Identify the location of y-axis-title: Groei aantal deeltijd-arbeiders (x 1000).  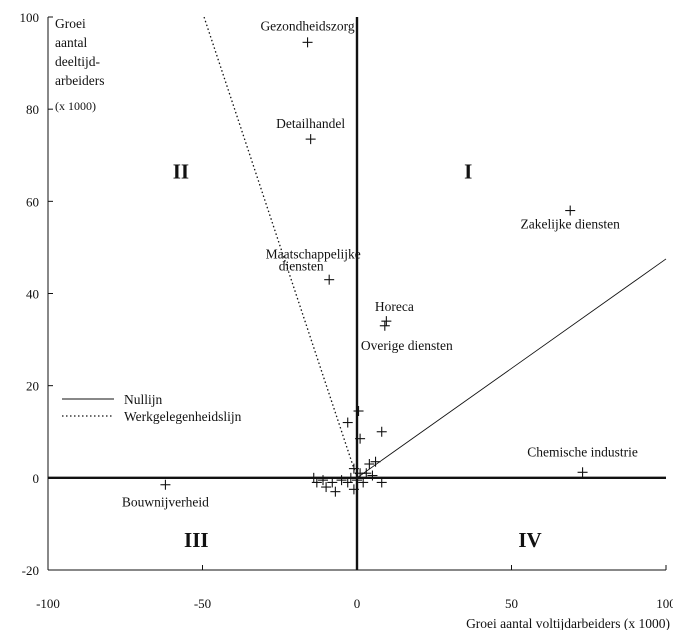
(79, 64).